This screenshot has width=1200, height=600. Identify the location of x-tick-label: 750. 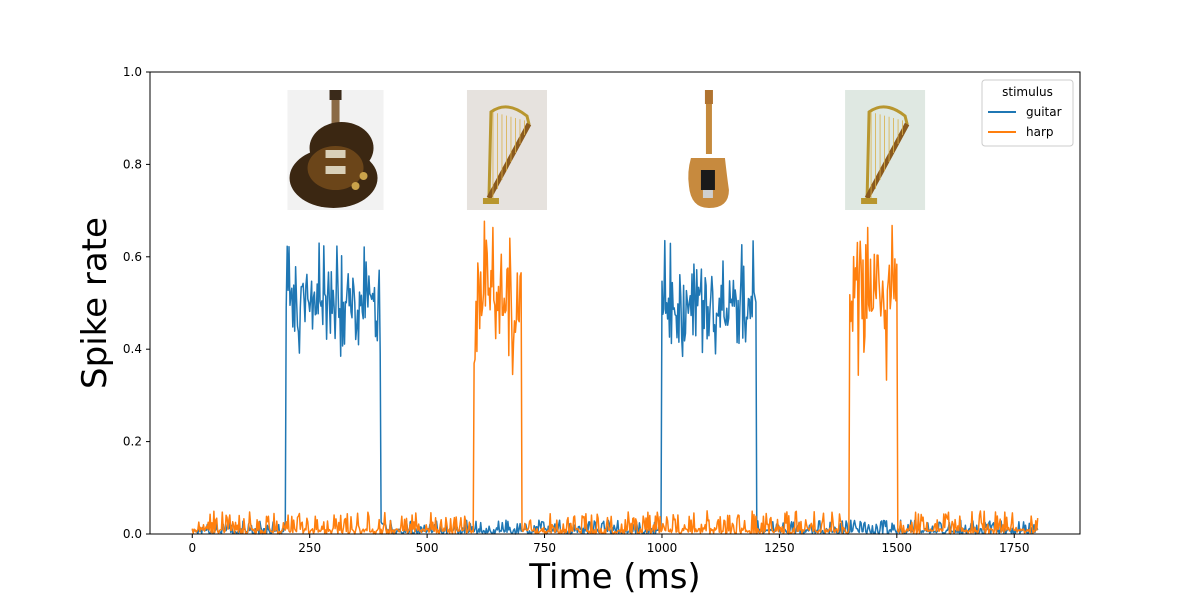
(544, 548).